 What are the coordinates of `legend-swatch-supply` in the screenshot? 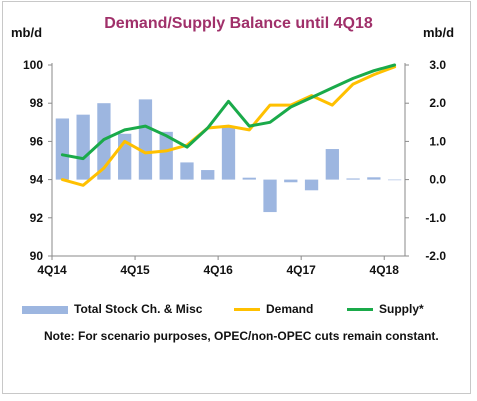 It's located at (360, 310).